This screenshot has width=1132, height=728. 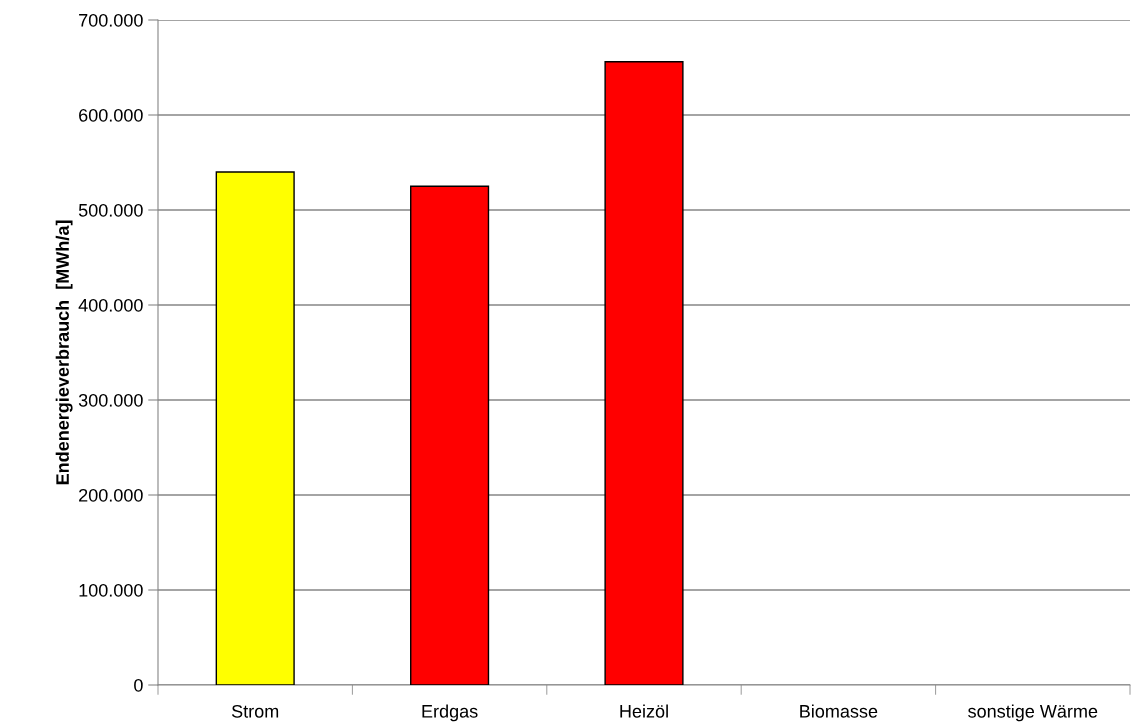 I want to click on x-tick-label: Heizöl, so click(x=644, y=711).